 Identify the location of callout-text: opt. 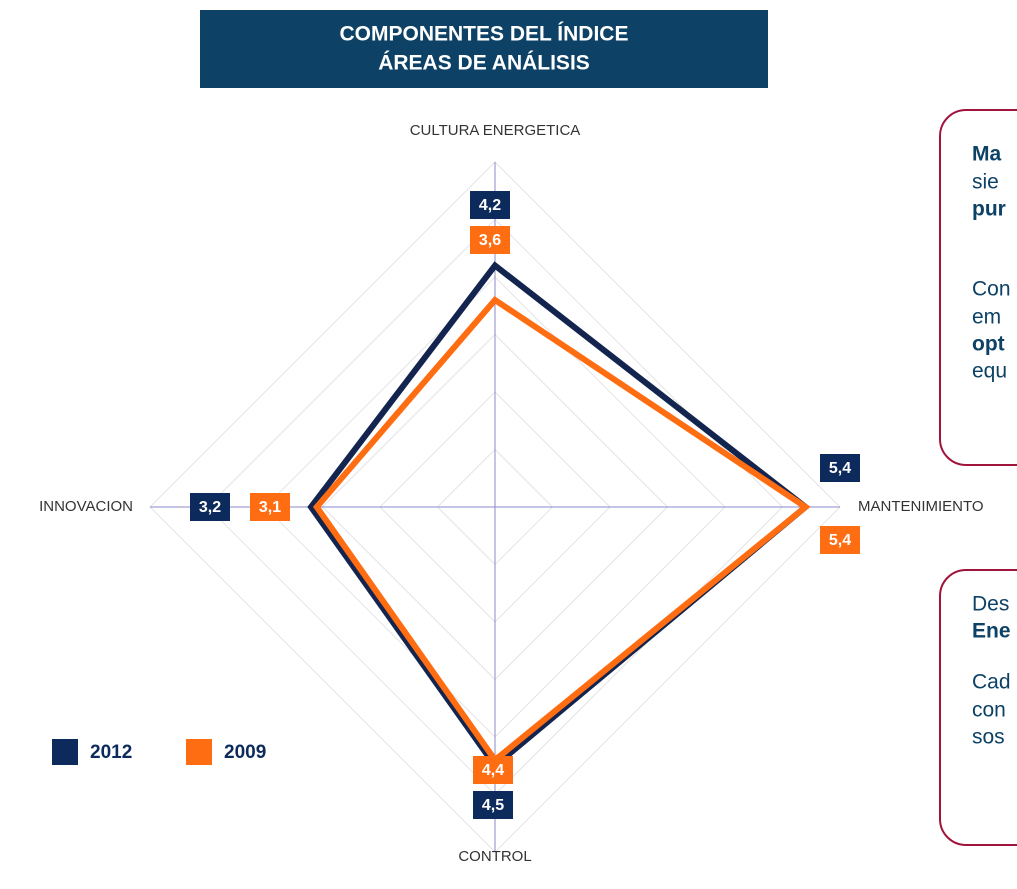
(988, 344).